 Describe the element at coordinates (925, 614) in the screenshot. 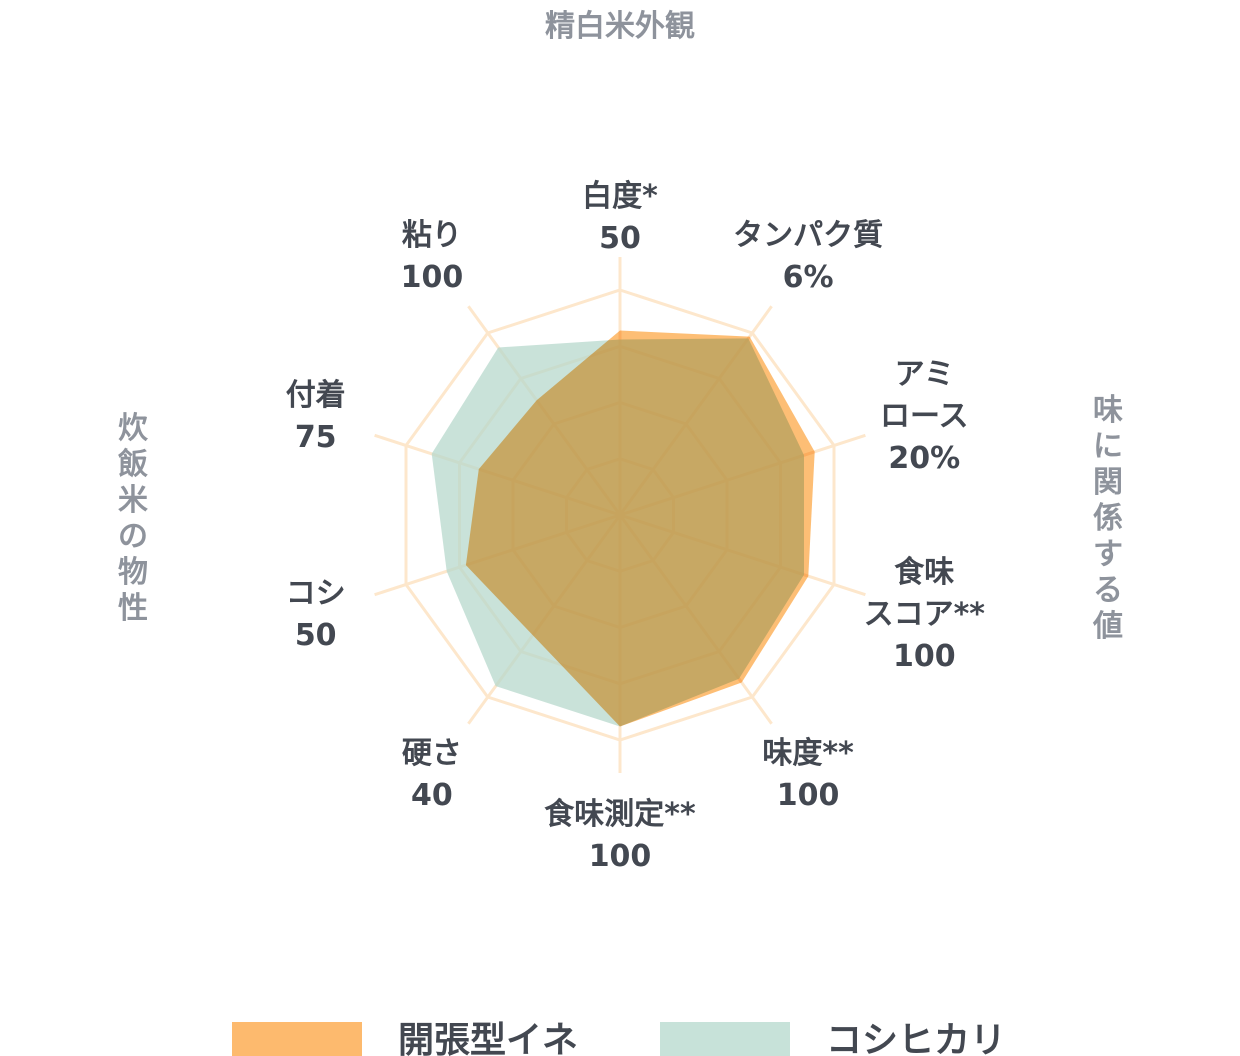

I see `axis-name-4: スコア**` at that location.